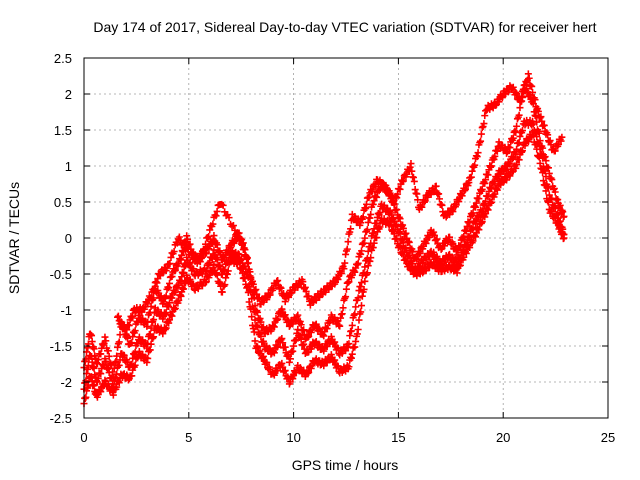 The width and height of the screenshot is (640, 480). I want to click on y-tick-label: 0, so click(68, 238).